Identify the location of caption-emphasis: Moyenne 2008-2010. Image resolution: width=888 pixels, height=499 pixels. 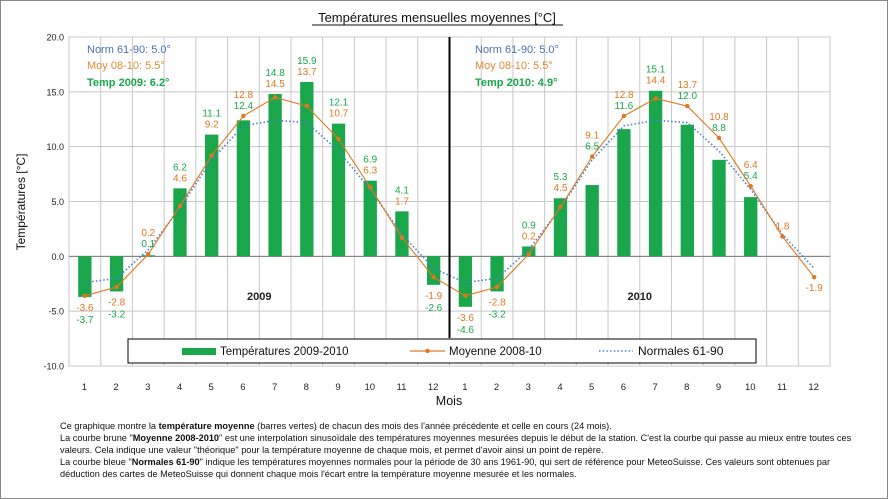
(176, 438).